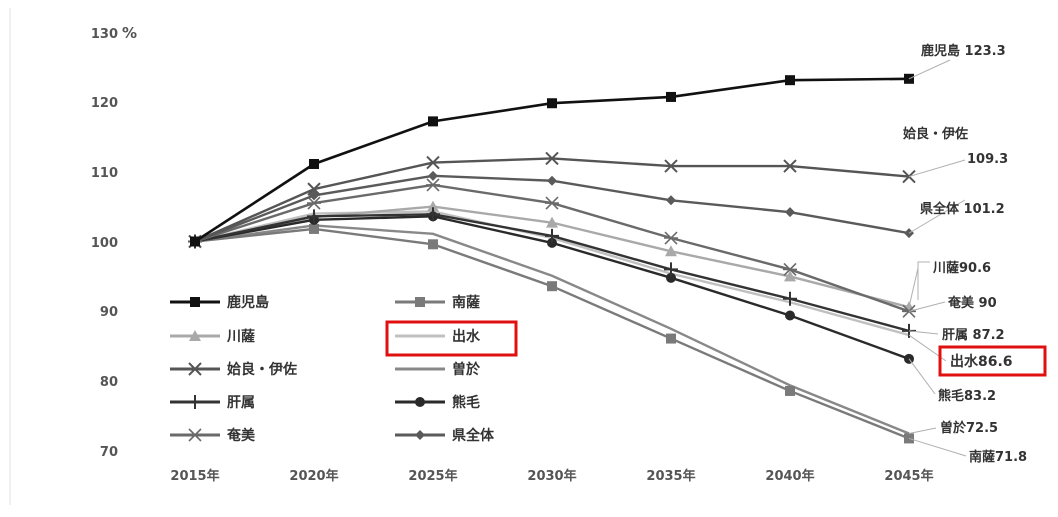  What do you see at coordinates (240, 336) in the screenshot?
I see `legend-label: 川薩` at bounding box center [240, 336].